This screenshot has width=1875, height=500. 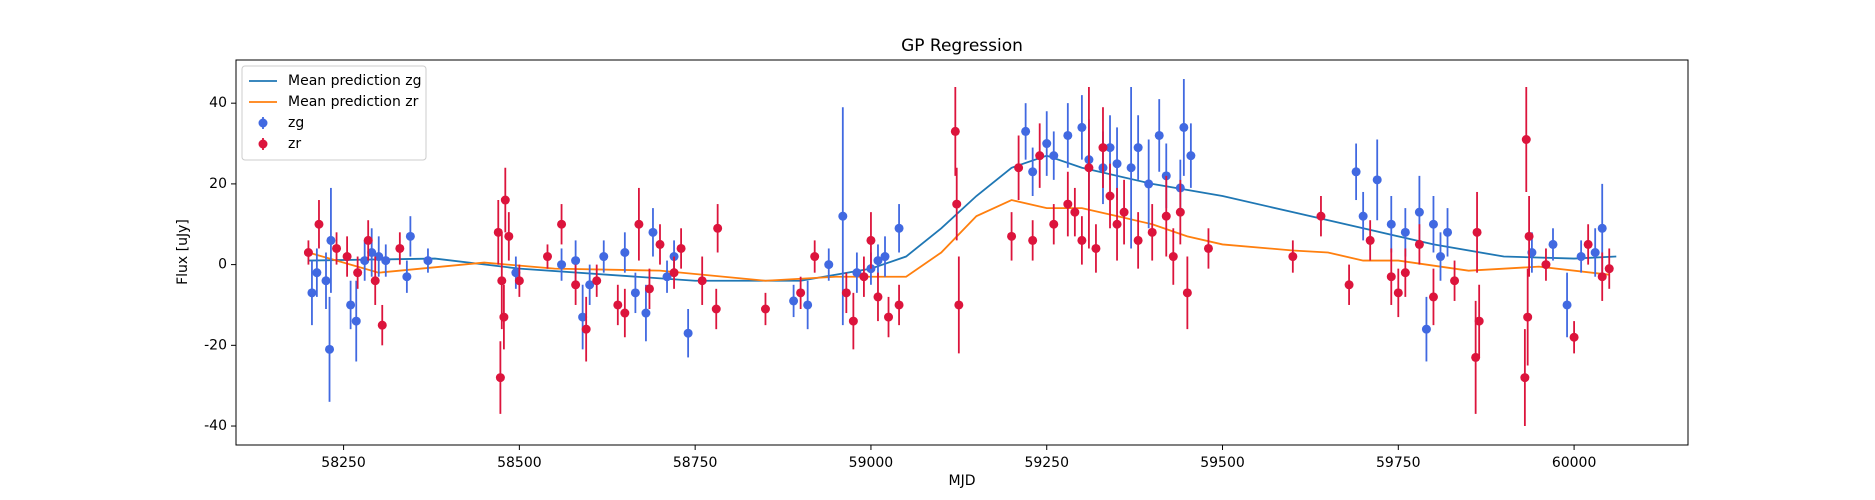 What do you see at coordinates (215, 426) in the screenshot?
I see `y-tick-label: -40` at bounding box center [215, 426].